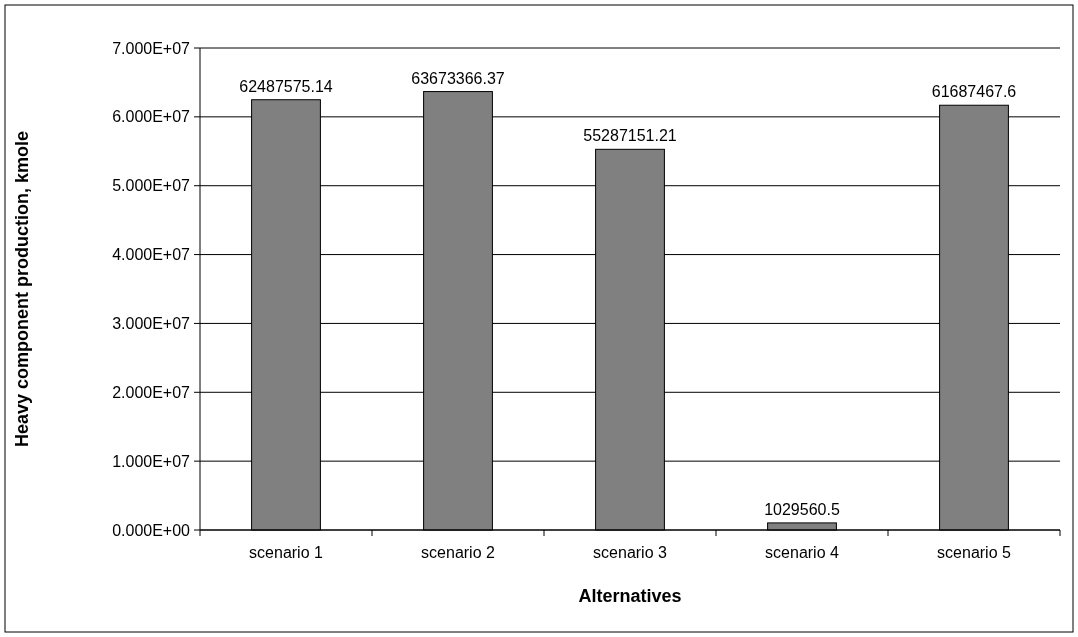 The image size is (1078, 637). What do you see at coordinates (286, 86) in the screenshot?
I see `data-label: 62487575.14` at bounding box center [286, 86].